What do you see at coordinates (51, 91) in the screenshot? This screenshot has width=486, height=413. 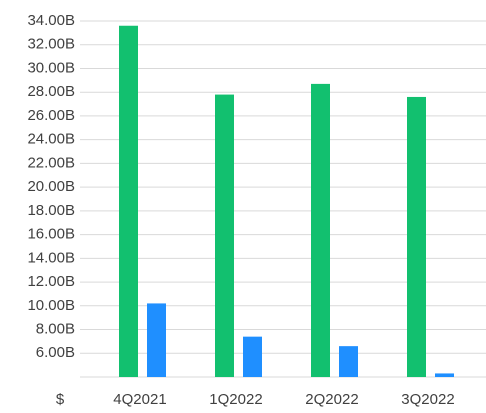 I see `y-tick-label: 28.00B` at bounding box center [51, 91].